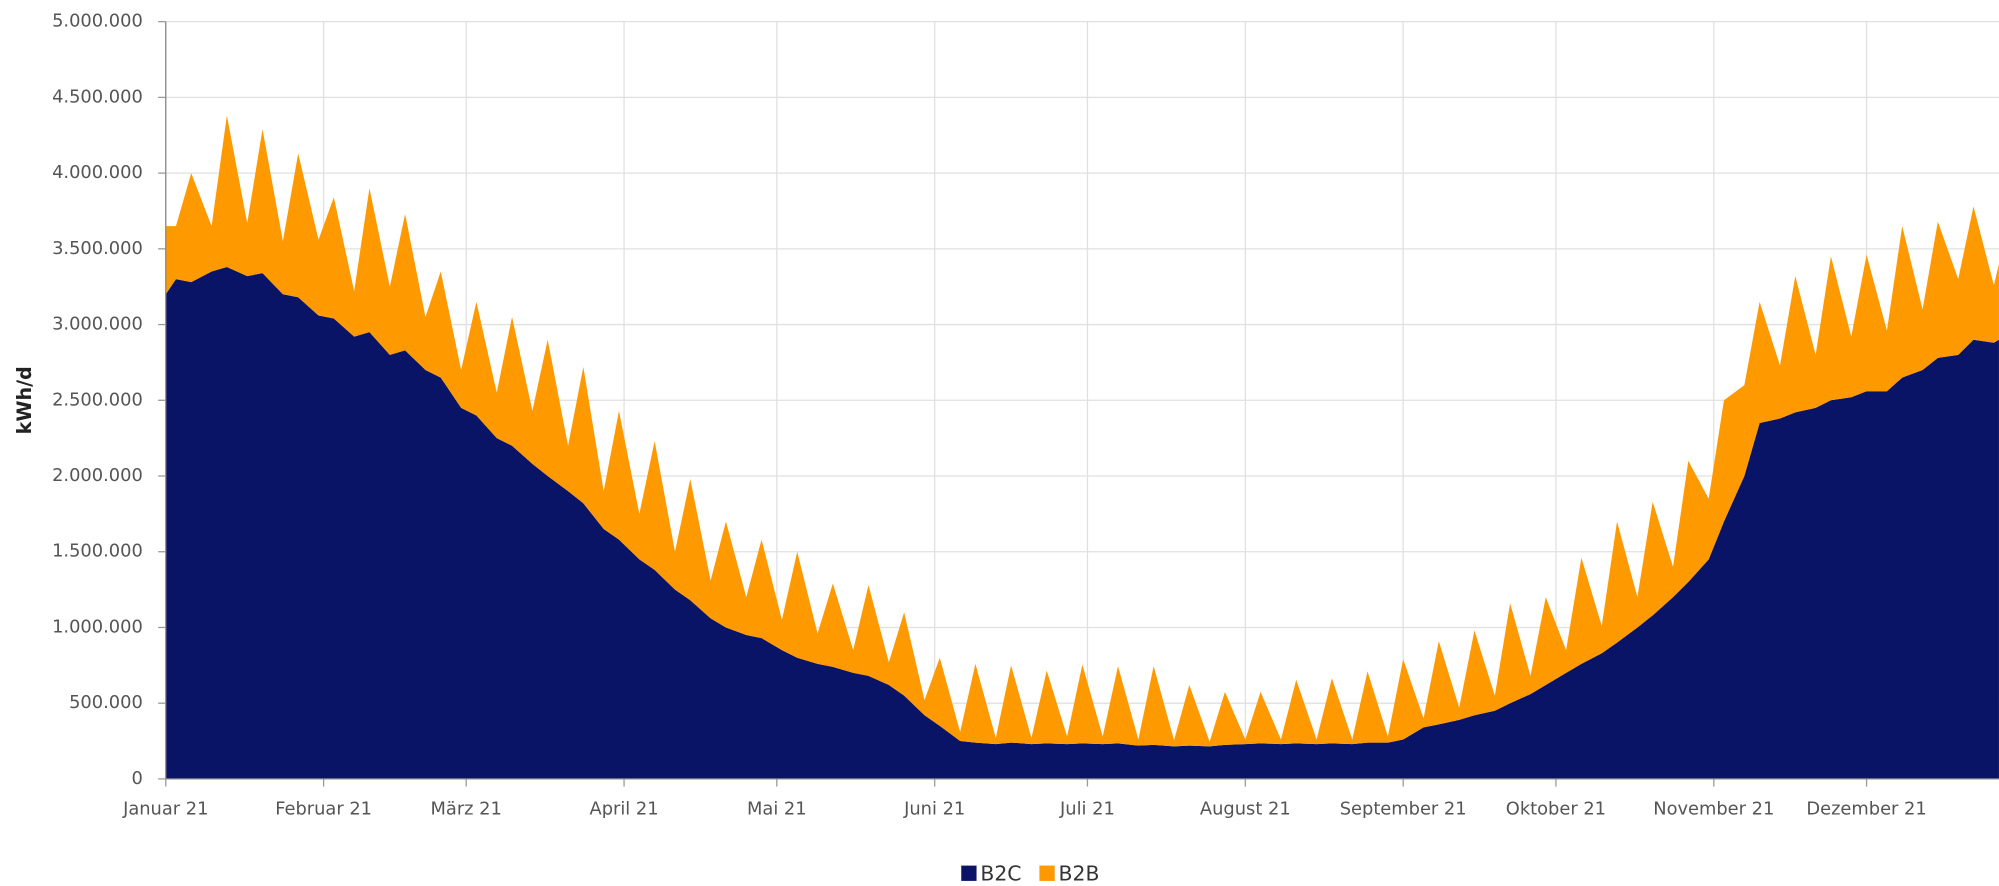 Image resolution: width=1999 pixels, height=886 pixels. What do you see at coordinates (97, 475) in the screenshot?
I see `y-tick-label: 2.000.000` at bounding box center [97, 475].